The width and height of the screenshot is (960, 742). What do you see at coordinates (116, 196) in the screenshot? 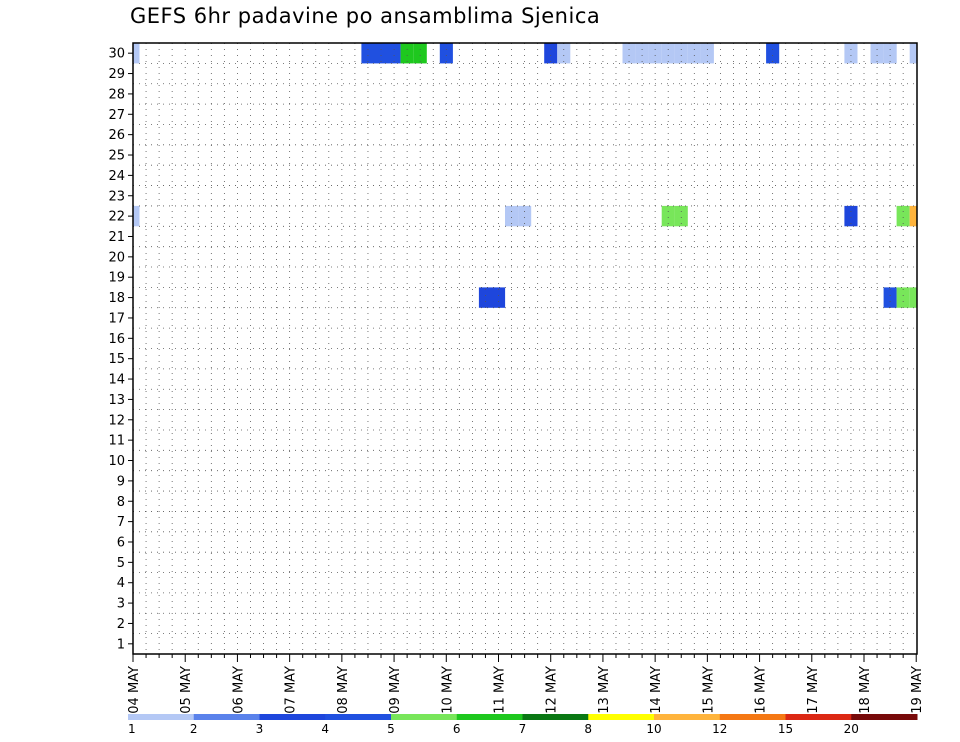
I see `y-tick-label: 23` at bounding box center [116, 196].